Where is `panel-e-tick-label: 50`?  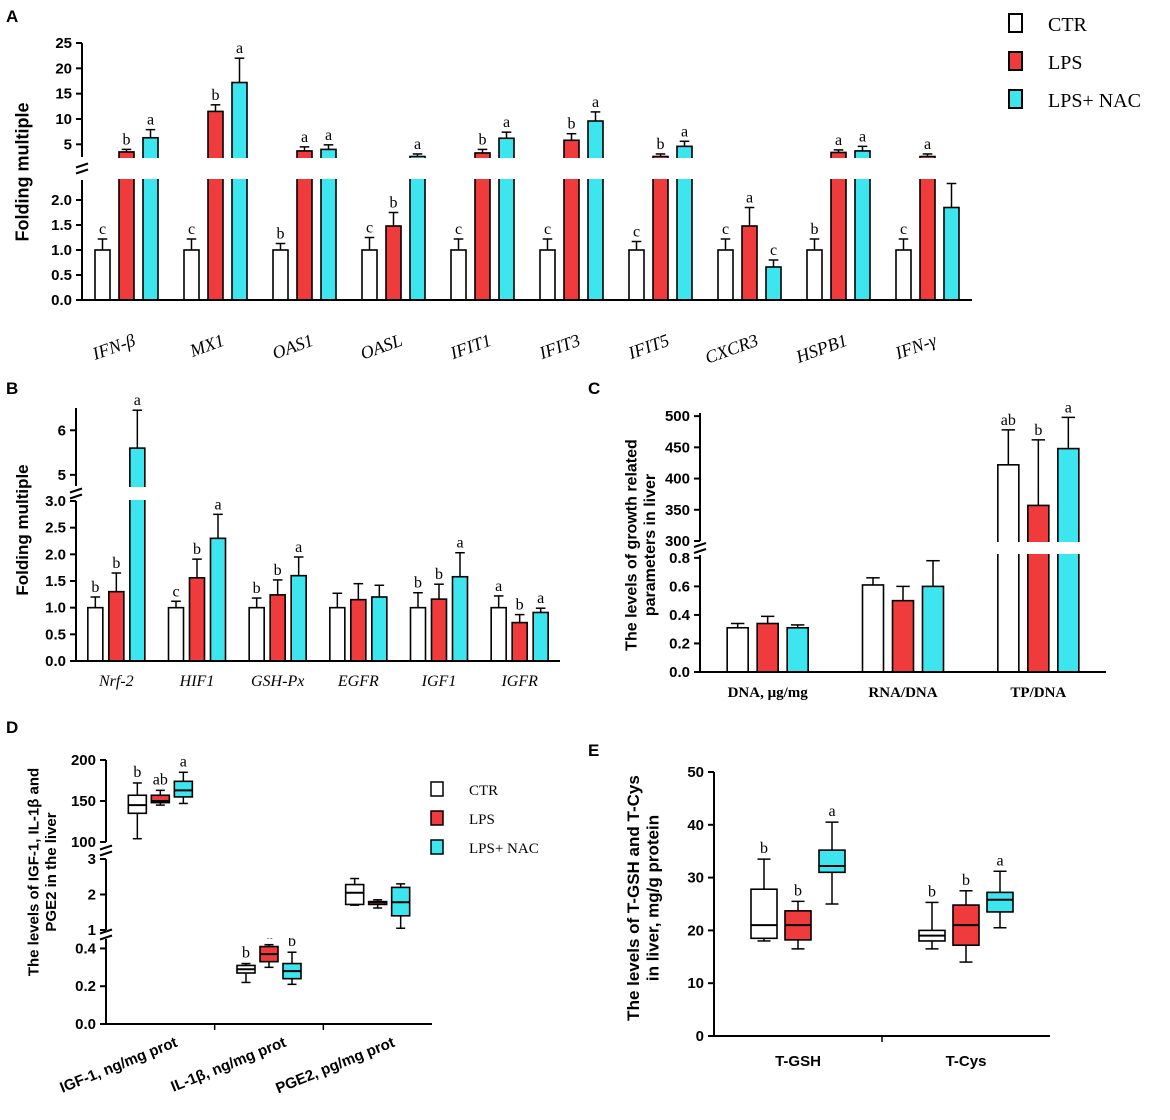 panel-e-tick-label: 50 is located at coordinates (695, 772).